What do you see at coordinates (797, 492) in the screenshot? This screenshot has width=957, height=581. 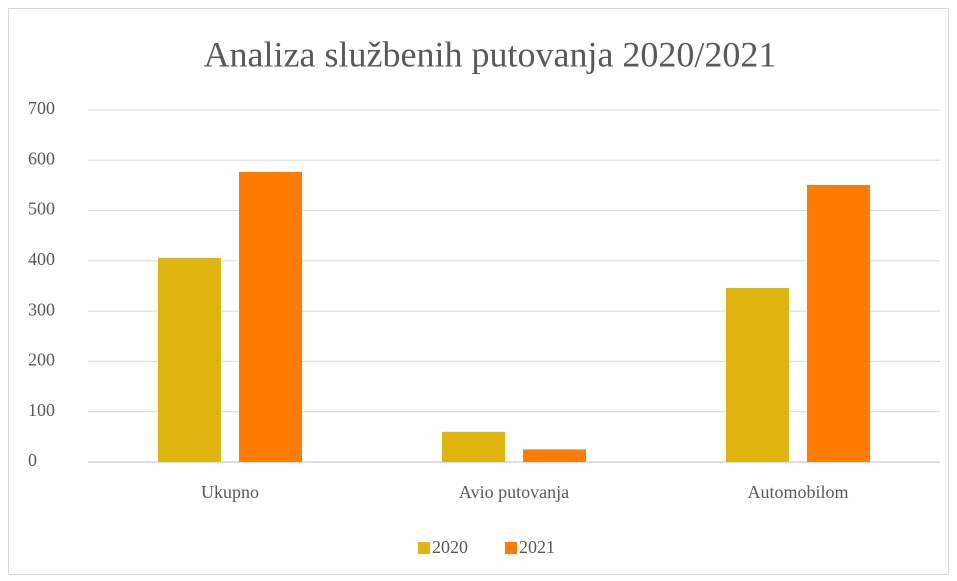 I see `x-tick-label: Automobilom` at bounding box center [797, 492].